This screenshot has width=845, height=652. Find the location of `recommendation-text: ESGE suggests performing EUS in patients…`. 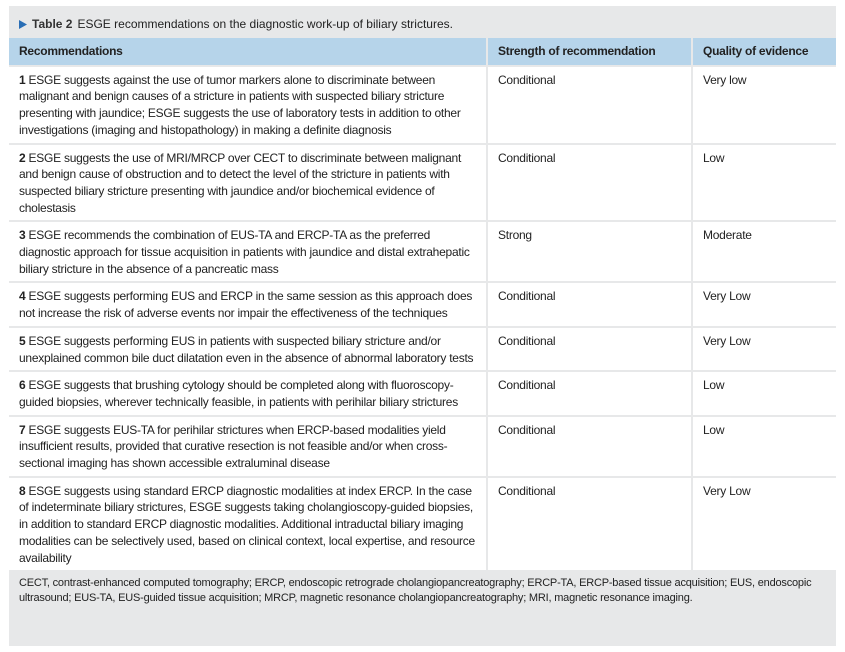

recommendation-text: ESGE suggests performing EUS in patients… is located at coordinates (246, 349).